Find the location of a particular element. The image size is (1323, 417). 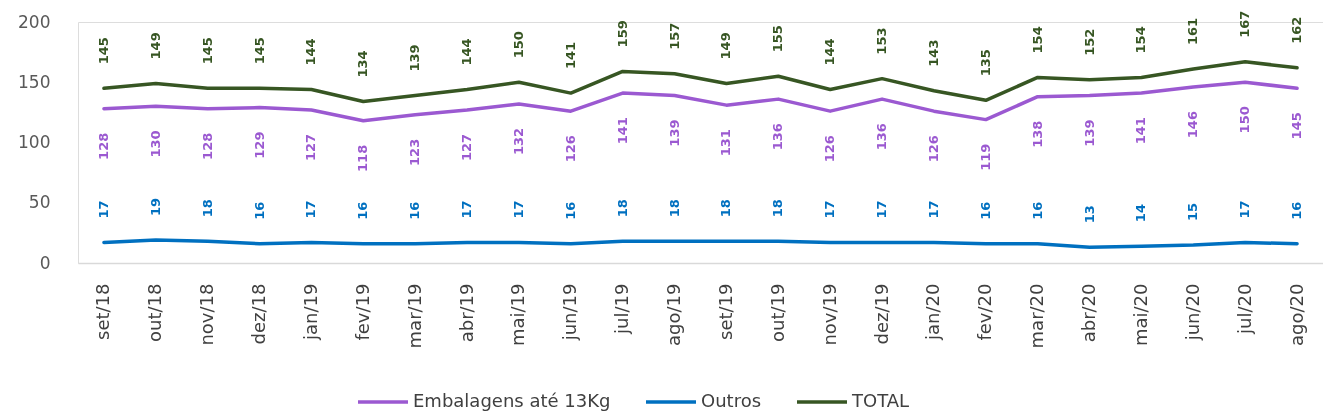

data-label: 152 is located at coordinates (1089, 42).